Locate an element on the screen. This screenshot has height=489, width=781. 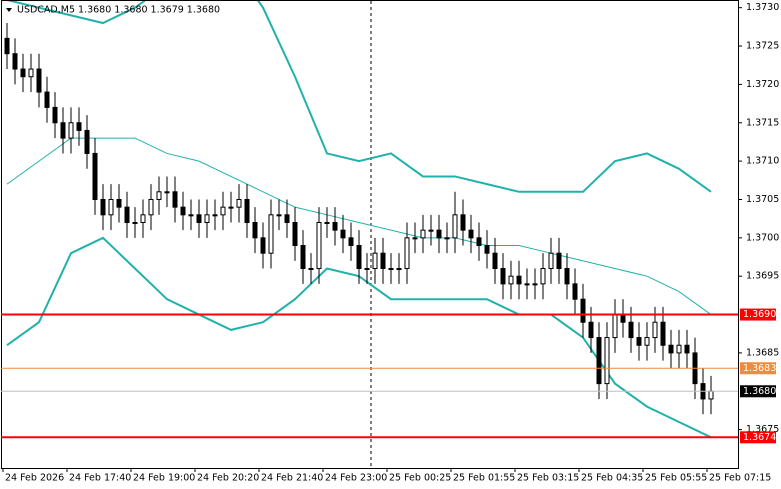
level-label: 1.3674 is located at coordinates (759, 437).